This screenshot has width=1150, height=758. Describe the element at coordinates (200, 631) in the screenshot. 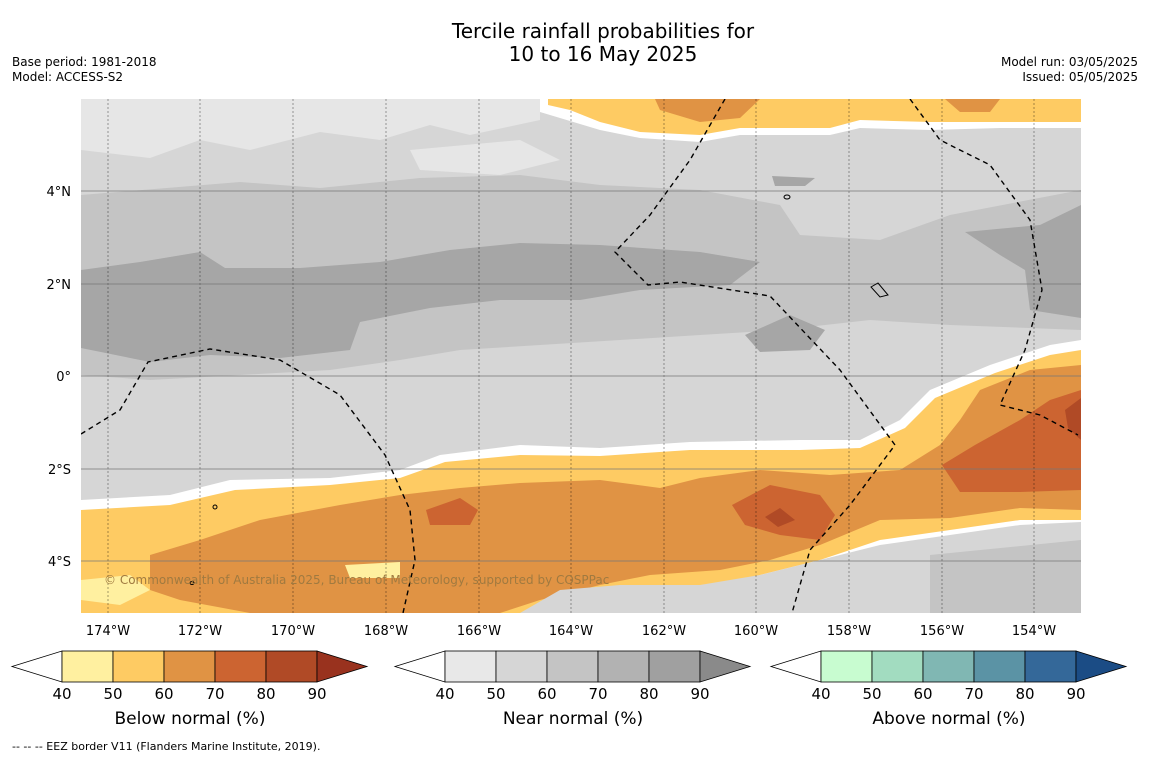

I see `lon-tick: 172°W` at that location.